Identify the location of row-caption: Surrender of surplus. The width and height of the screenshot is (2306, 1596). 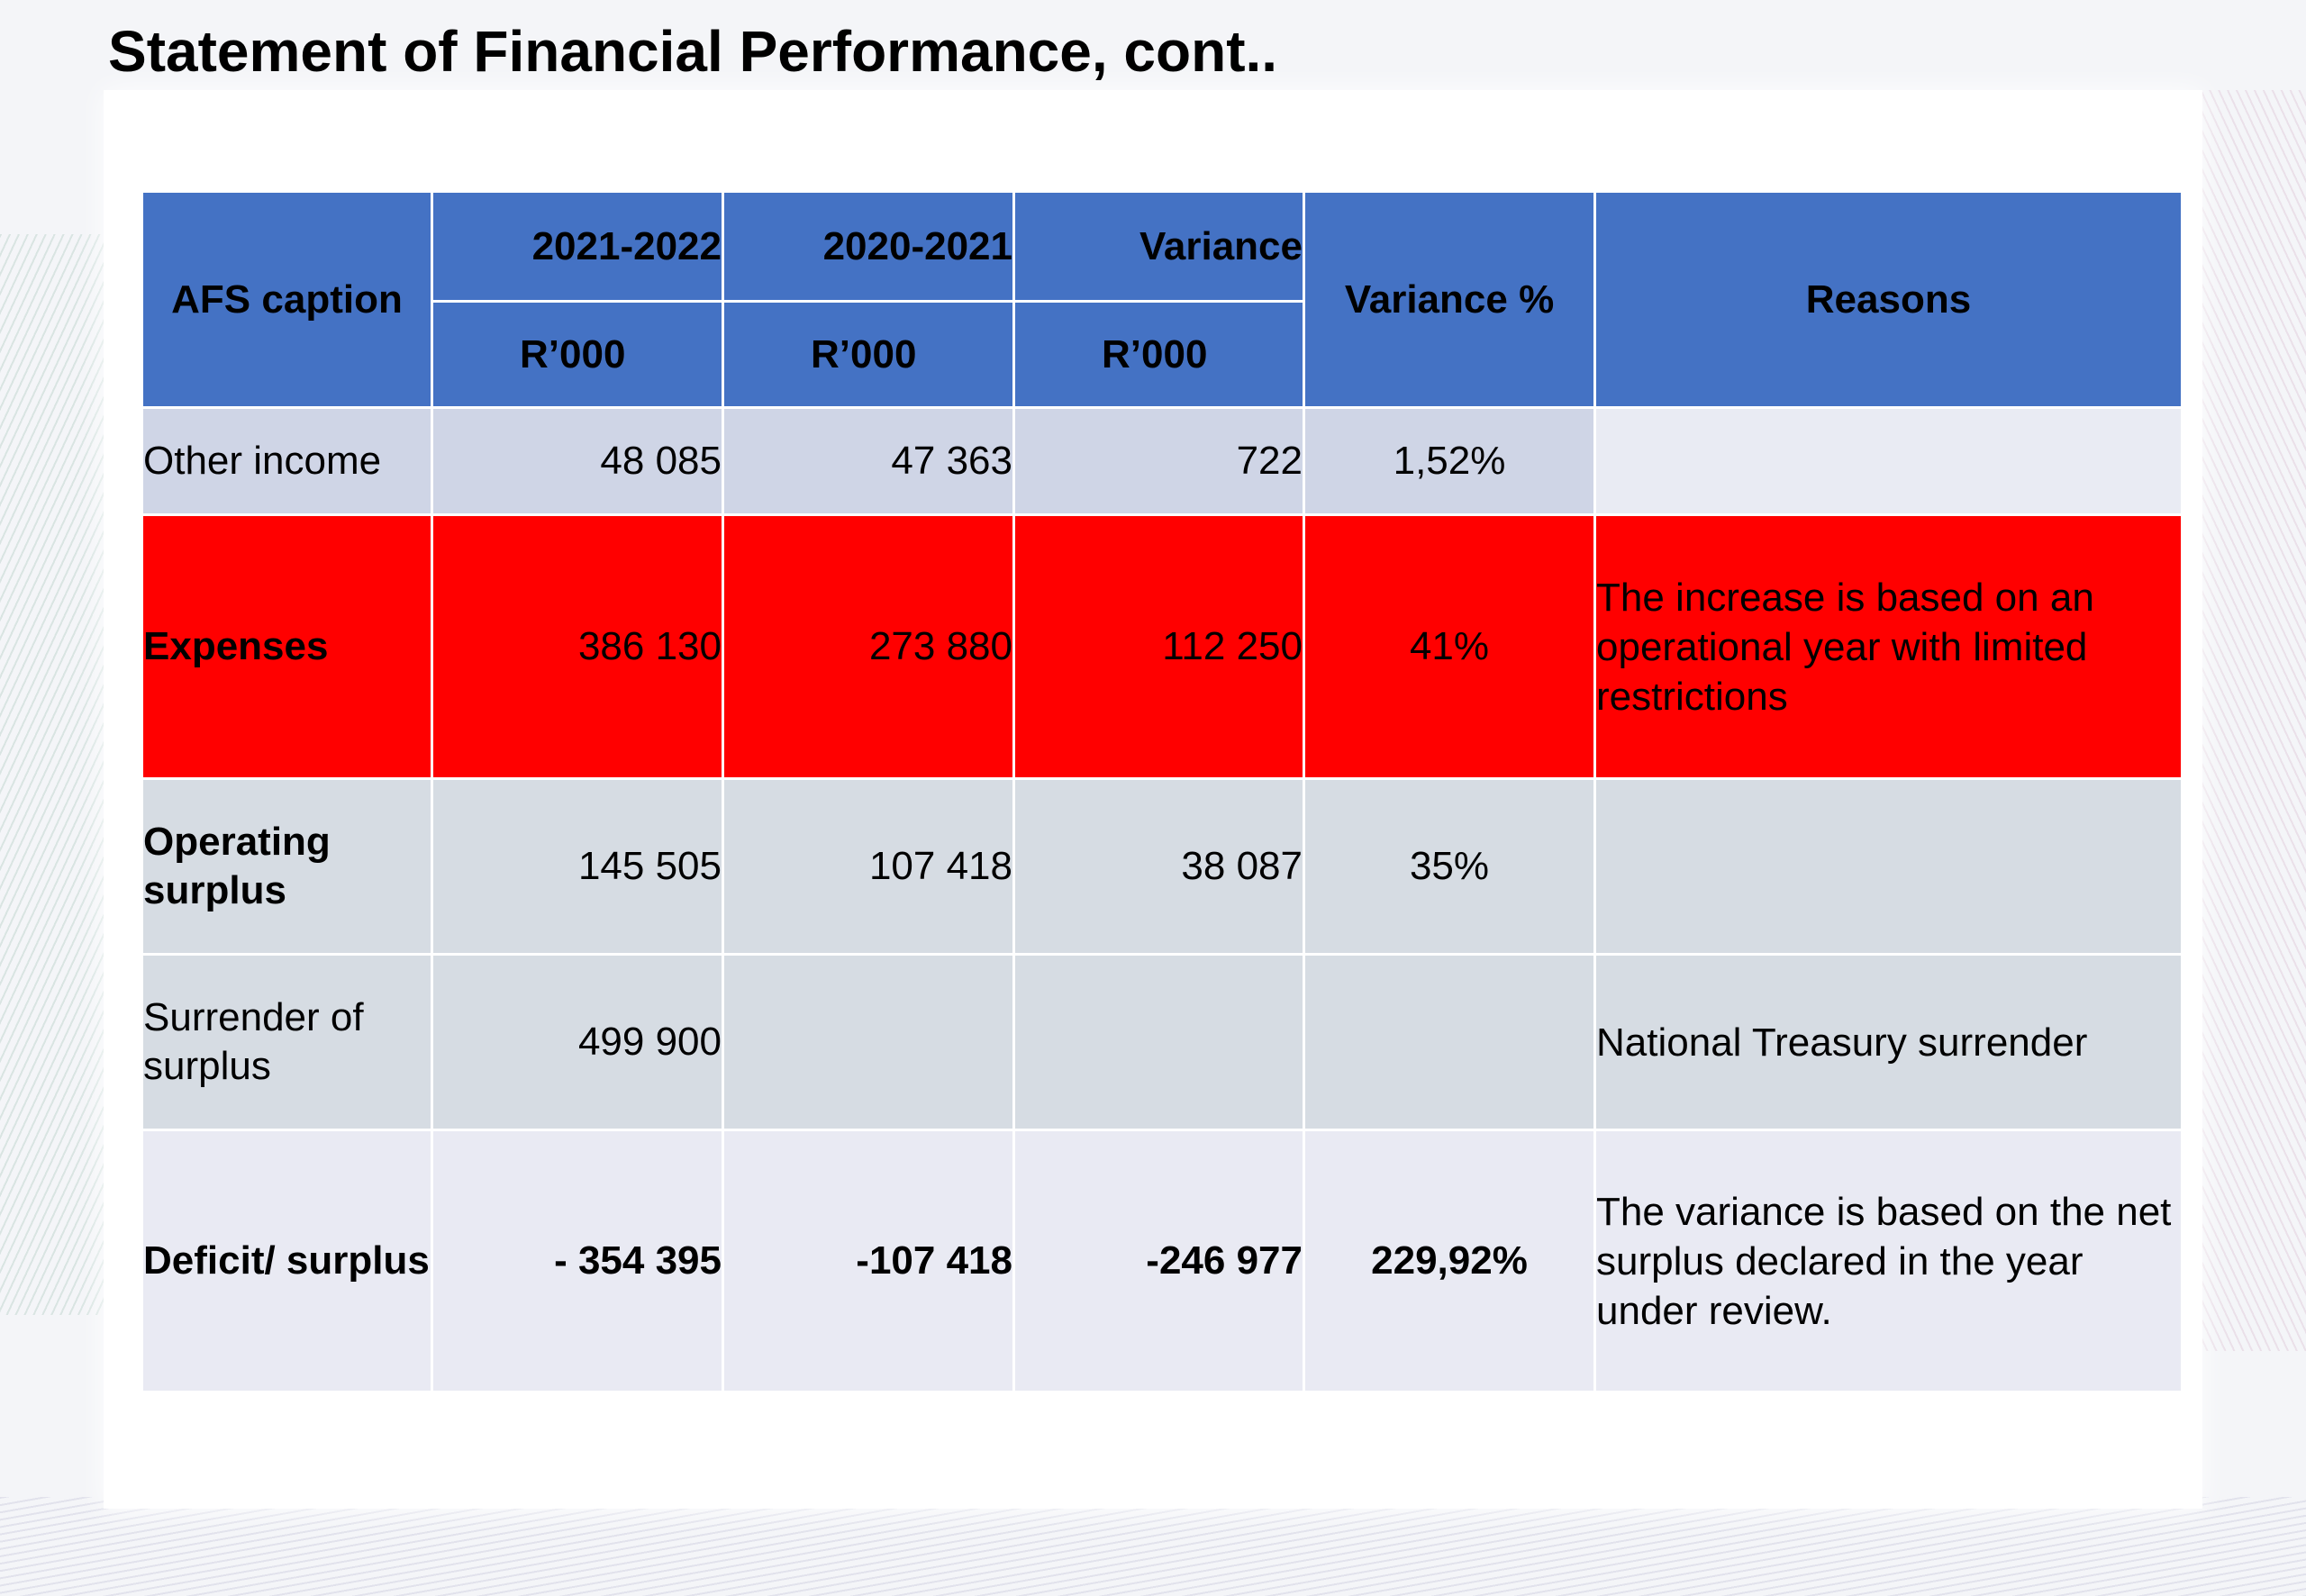
(287, 1042).